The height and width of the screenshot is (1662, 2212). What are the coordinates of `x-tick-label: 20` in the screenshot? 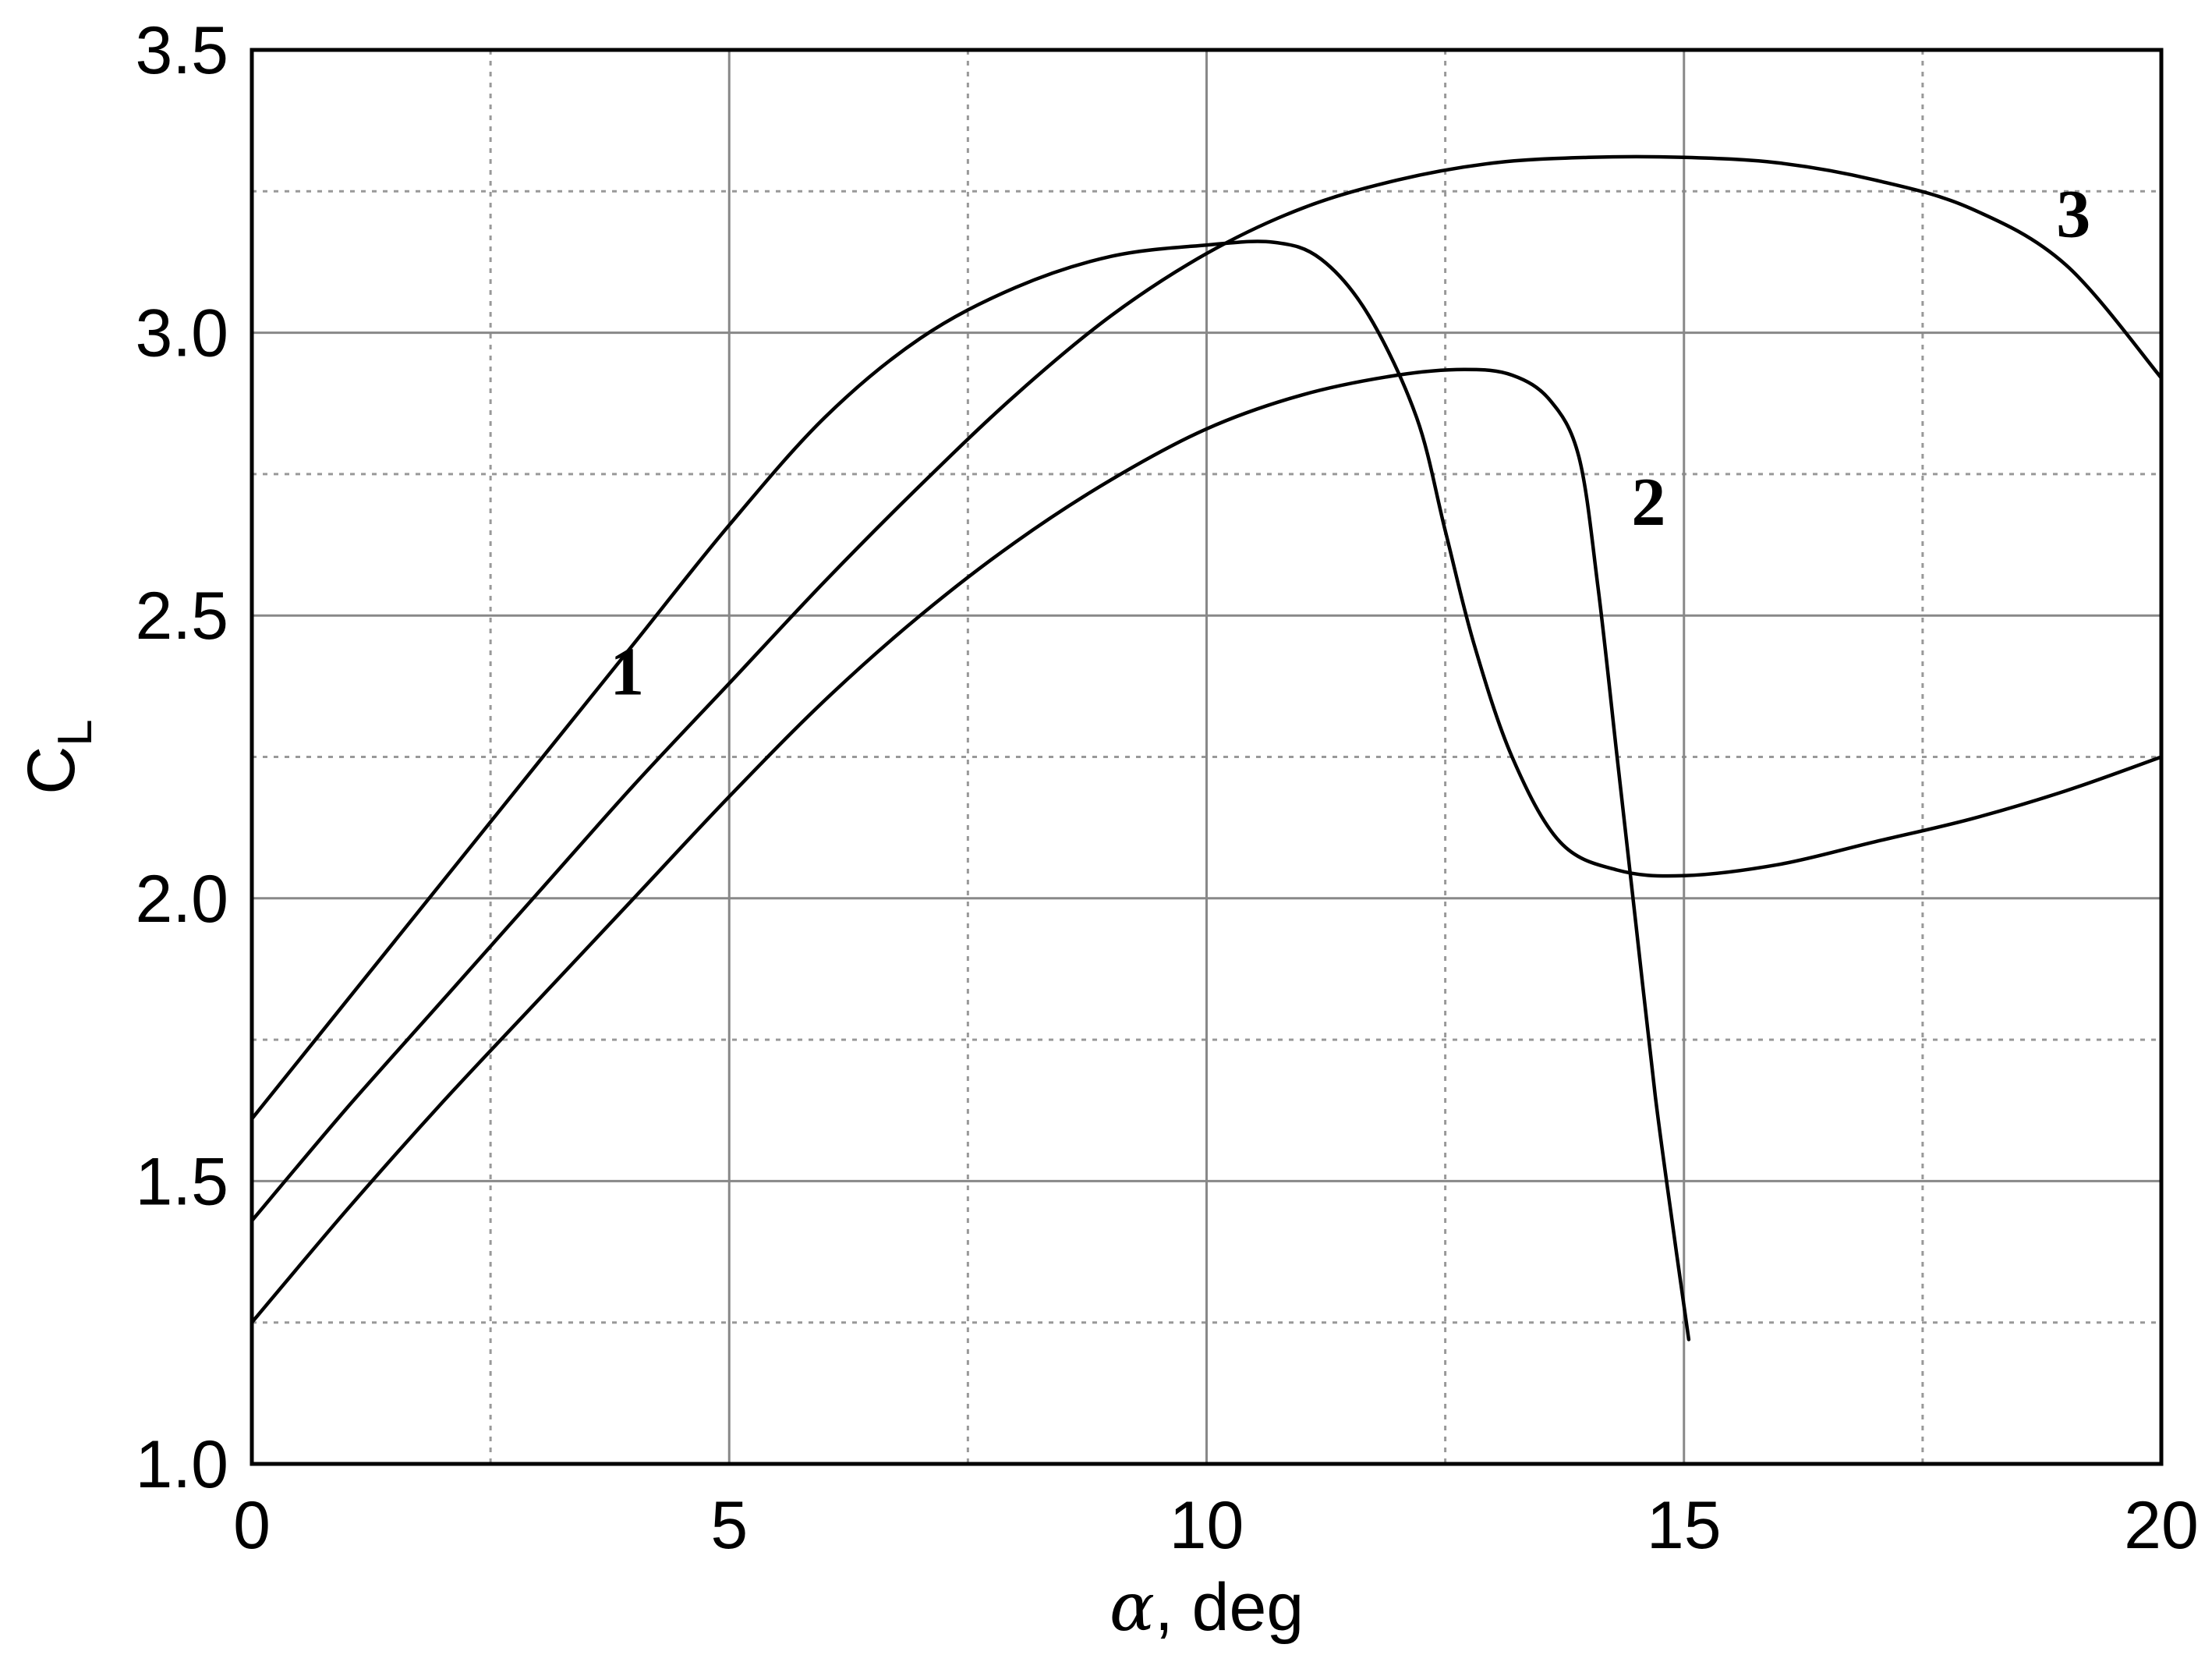 It's located at (2162, 1525).